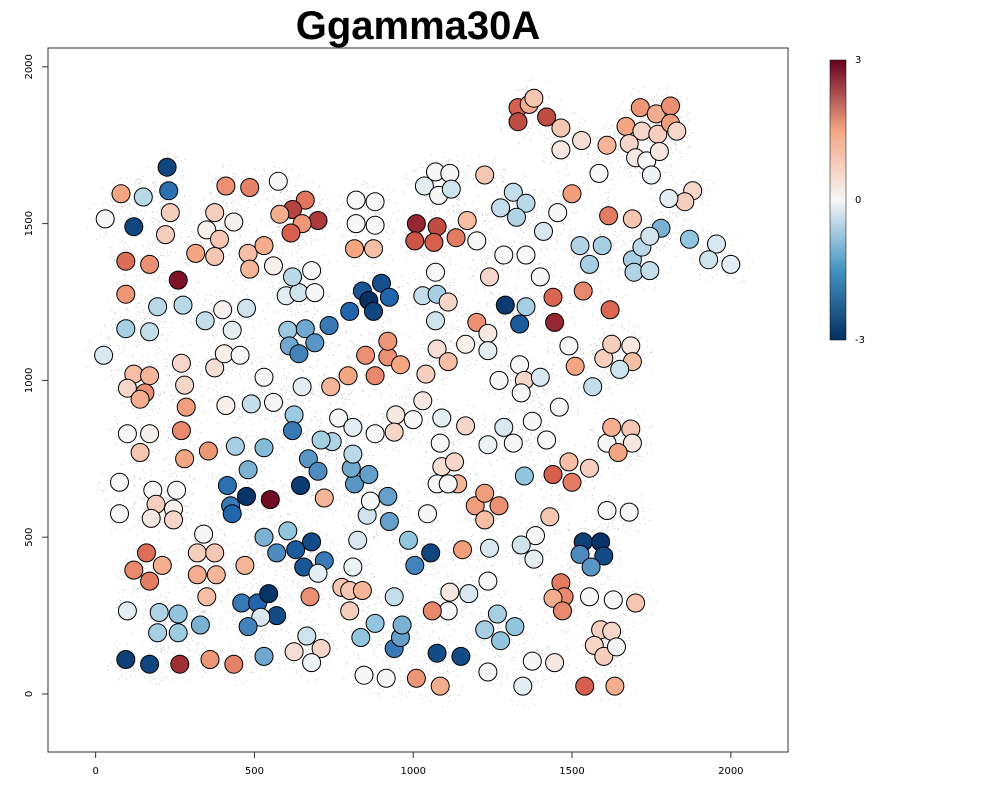  I want to click on colorbar-label-min: -3, so click(860, 340).